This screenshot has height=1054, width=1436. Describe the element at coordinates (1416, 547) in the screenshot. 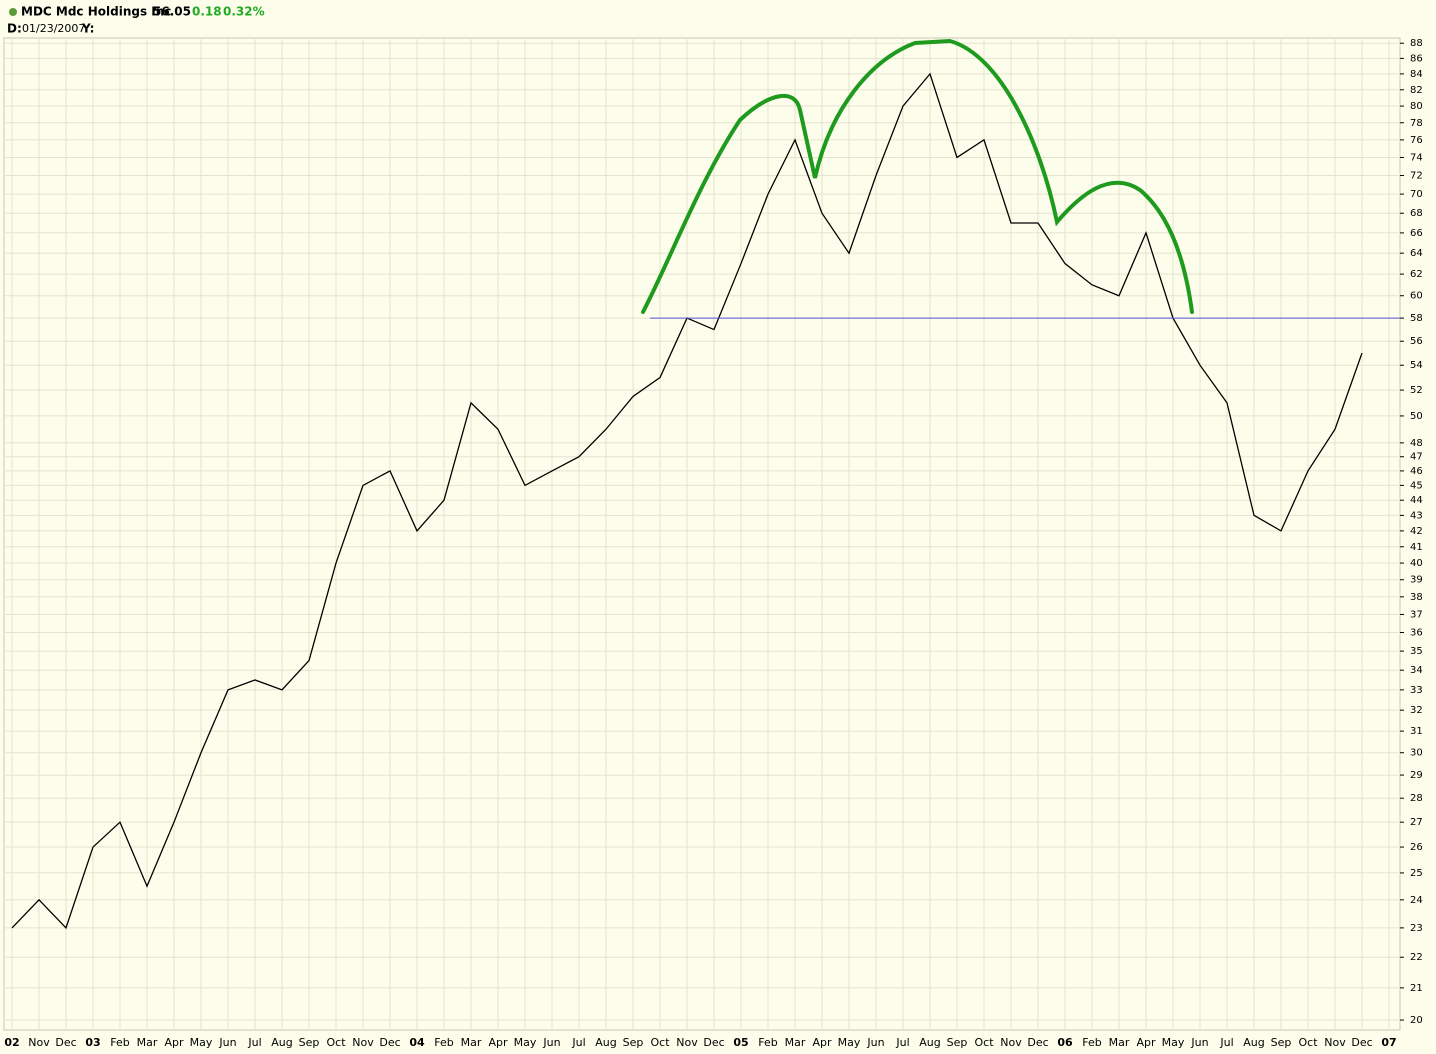

I see `y-tick-label: 41` at that location.